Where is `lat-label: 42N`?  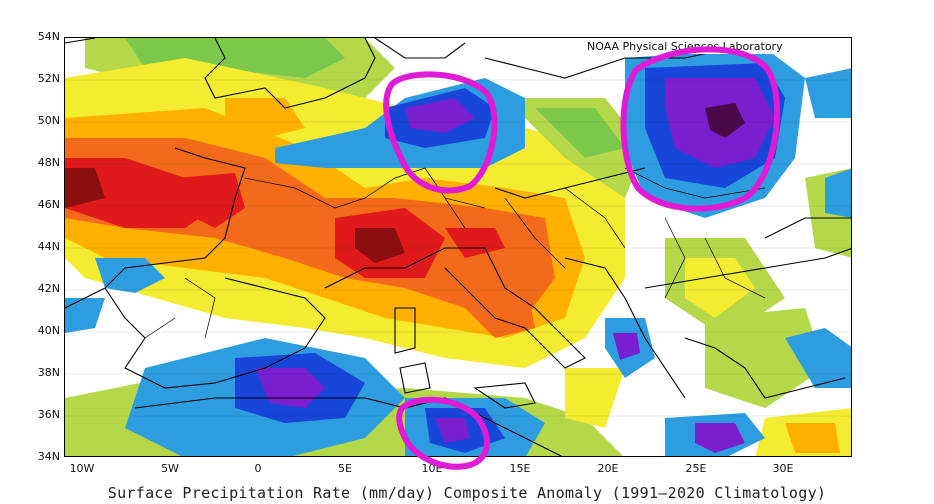 lat-label: 42N is located at coordinates (48, 288).